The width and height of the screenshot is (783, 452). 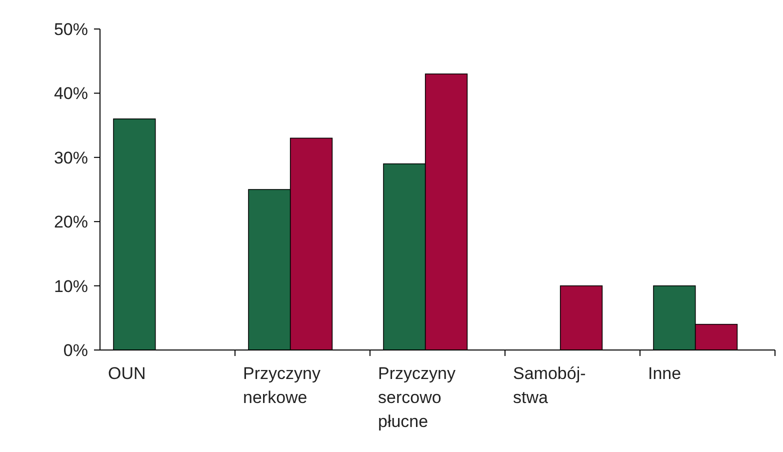 What do you see at coordinates (417, 397) in the screenshot?
I see `x-tick-label: Przyczyny sercowo płucne` at bounding box center [417, 397].